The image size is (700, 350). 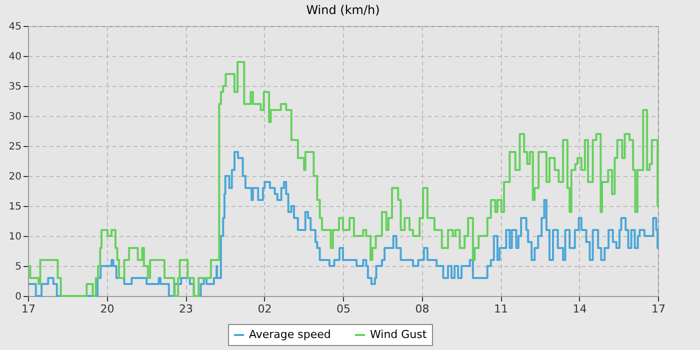 I want to click on legend-label: Wind Gust, so click(x=399, y=334).